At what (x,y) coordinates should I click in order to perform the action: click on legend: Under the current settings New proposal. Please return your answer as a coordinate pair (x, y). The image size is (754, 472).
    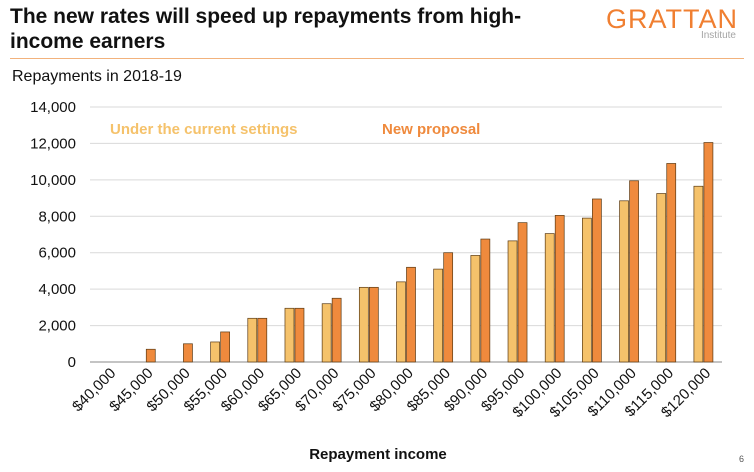
    Looking at the image, I should click on (295, 129).